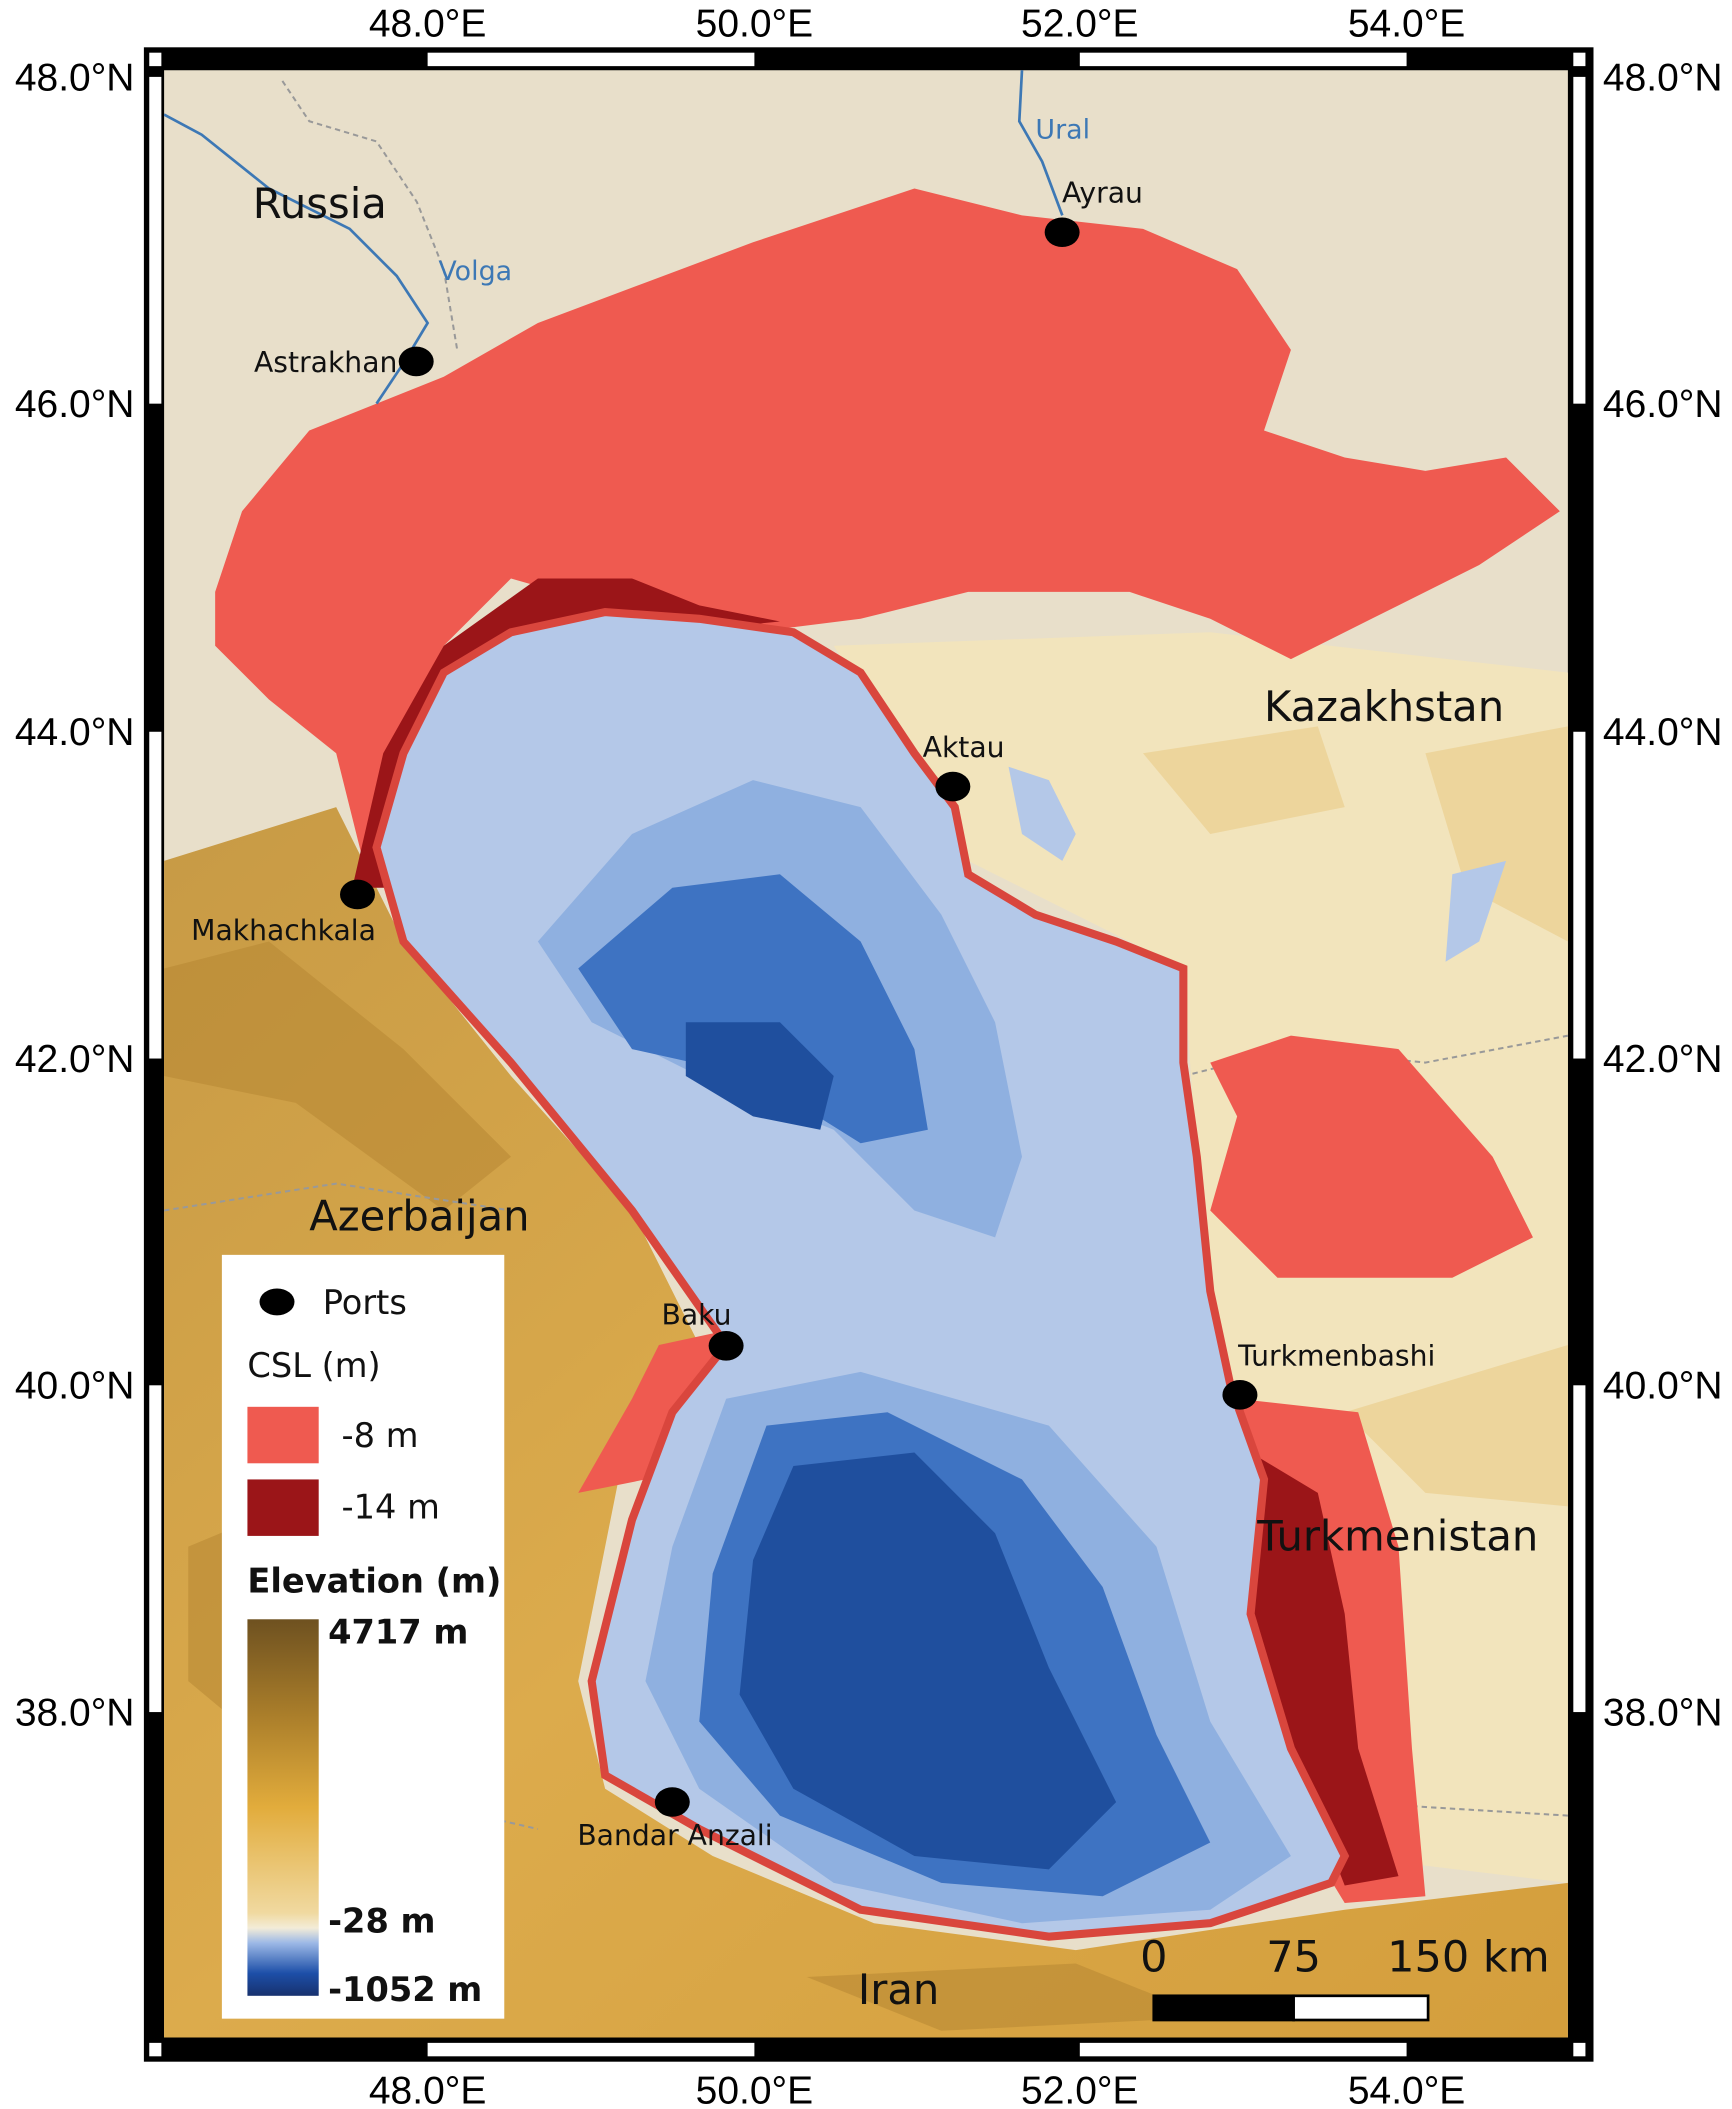 Image resolution: width=1732 pixels, height=2109 pixels. I want to click on tick-left-38n: 38.0°N, so click(75, 1713).